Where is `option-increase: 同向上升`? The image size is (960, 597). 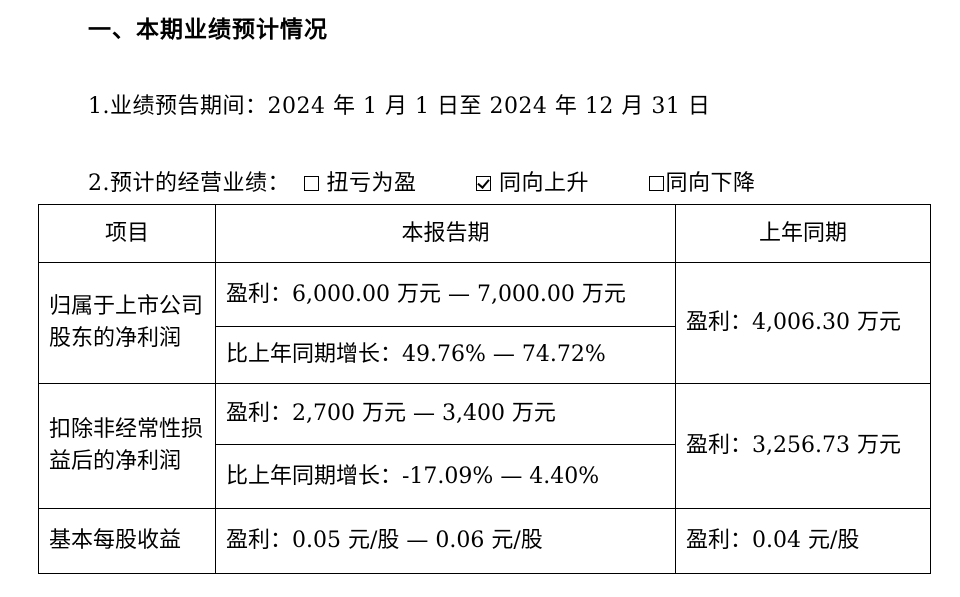
option-increase: 同向上升 is located at coordinates (532, 181).